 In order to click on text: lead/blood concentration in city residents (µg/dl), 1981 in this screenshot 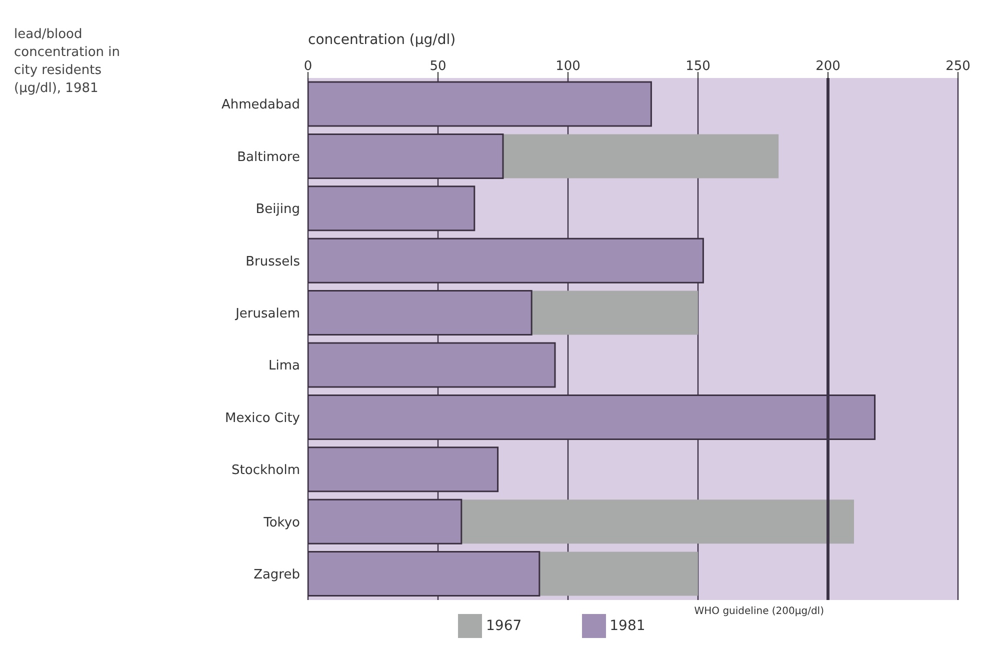, I will do `click(68, 62)`.